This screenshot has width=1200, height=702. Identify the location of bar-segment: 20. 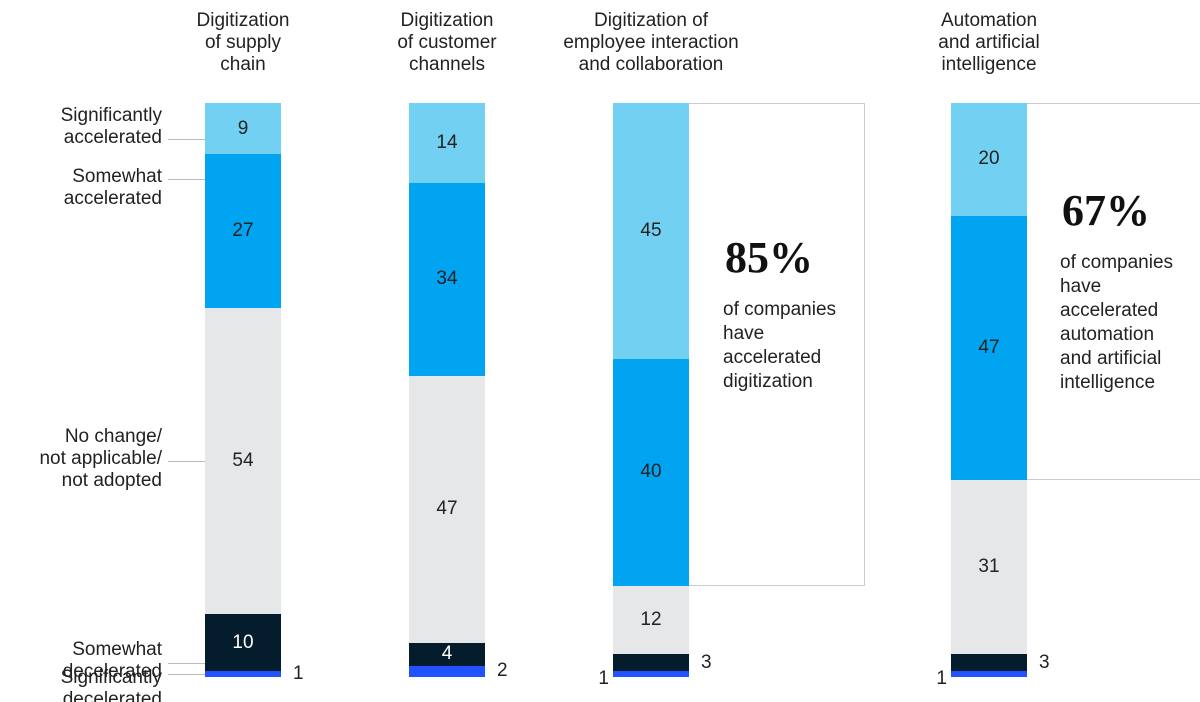
(989, 159).